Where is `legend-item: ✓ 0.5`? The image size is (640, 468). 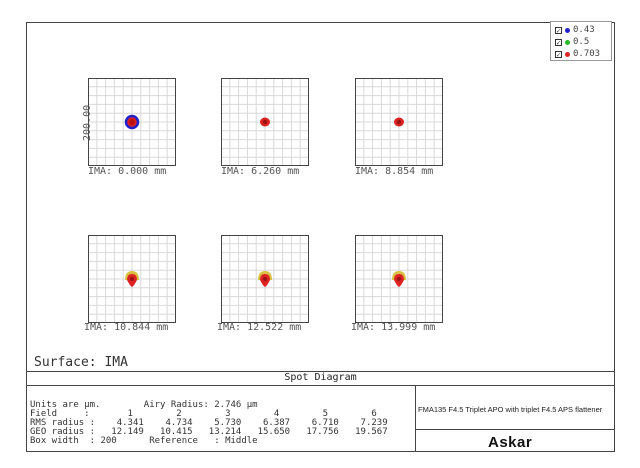
legend-item: ✓ 0.5 is located at coordinates (583, 42).